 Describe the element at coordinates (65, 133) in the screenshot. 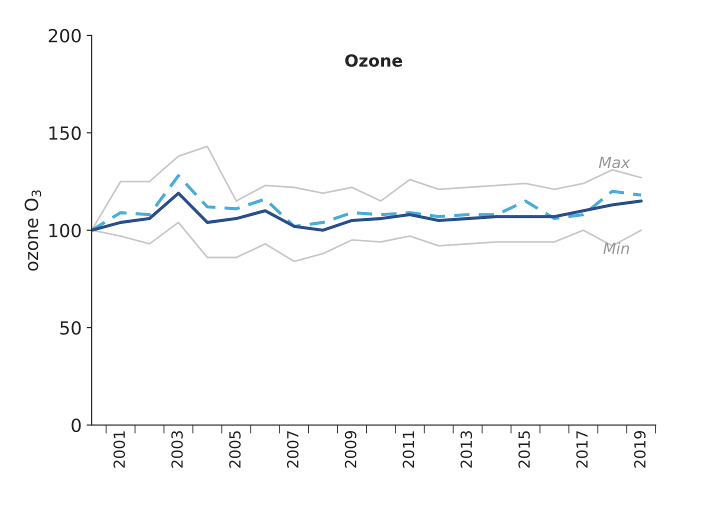

I see `y-tick-label: 150` at that location.